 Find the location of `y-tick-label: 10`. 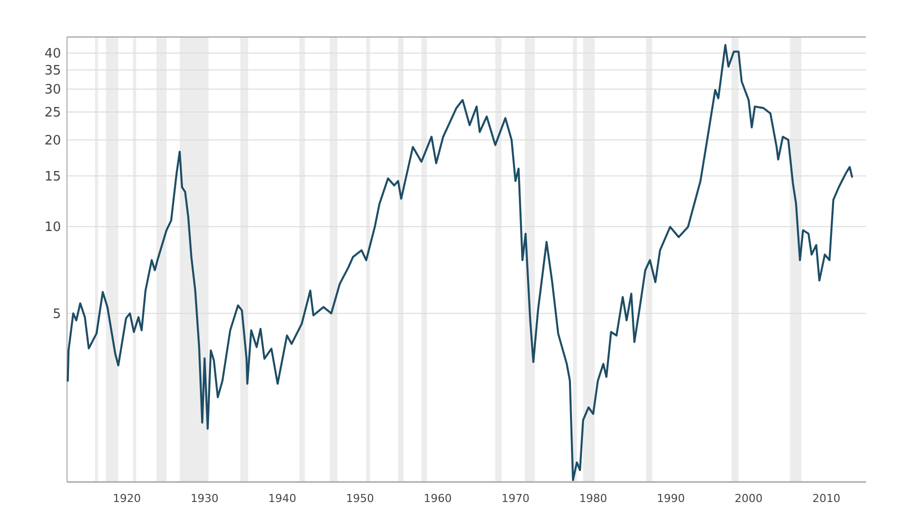

y-tick-label: 10 is located at coordinates (52, 228).